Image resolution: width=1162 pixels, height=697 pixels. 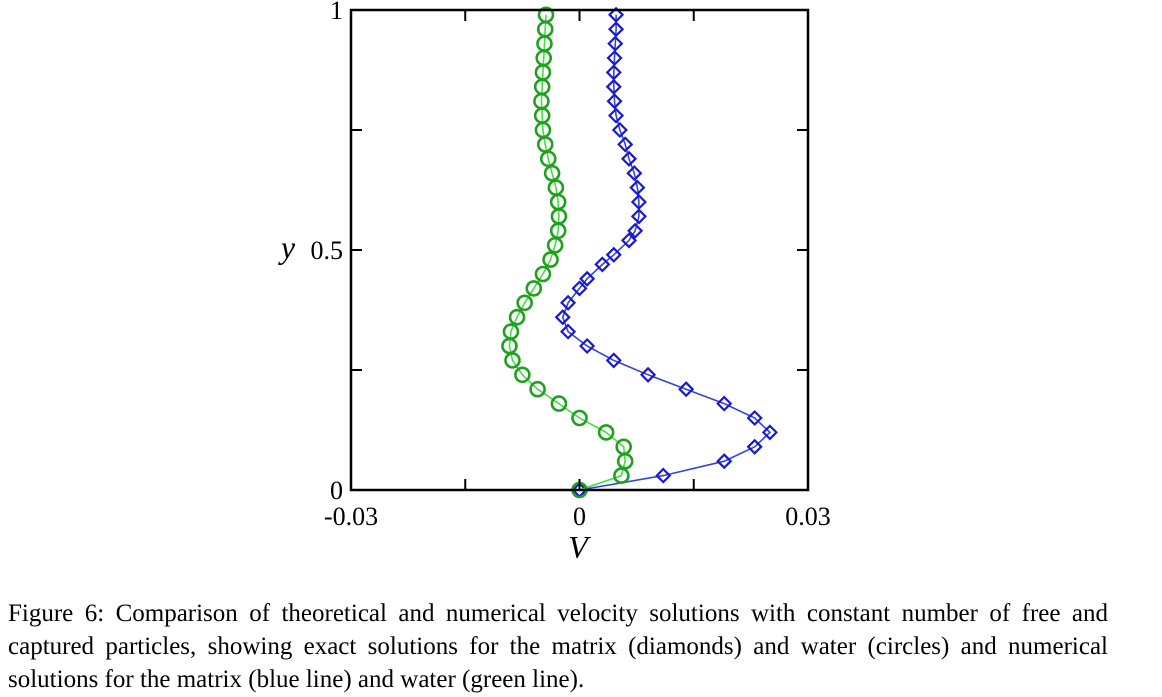 I want to click on matrix-line, so click(x=666, y=252).